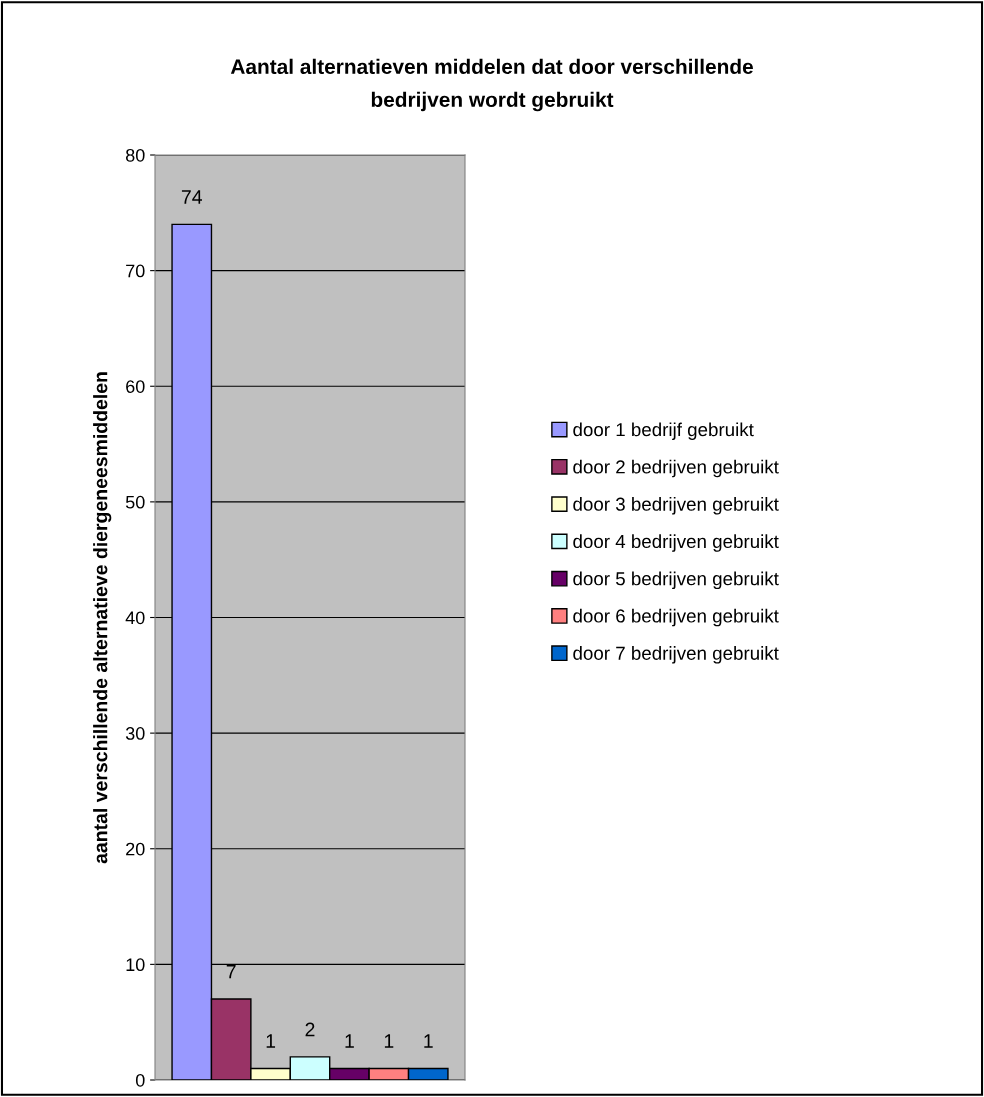 This screenshot has width=984, height=1097. Describe the element at coordinates (135, 386) in the screenshot. I see `y-tick-label: 60` at that location.